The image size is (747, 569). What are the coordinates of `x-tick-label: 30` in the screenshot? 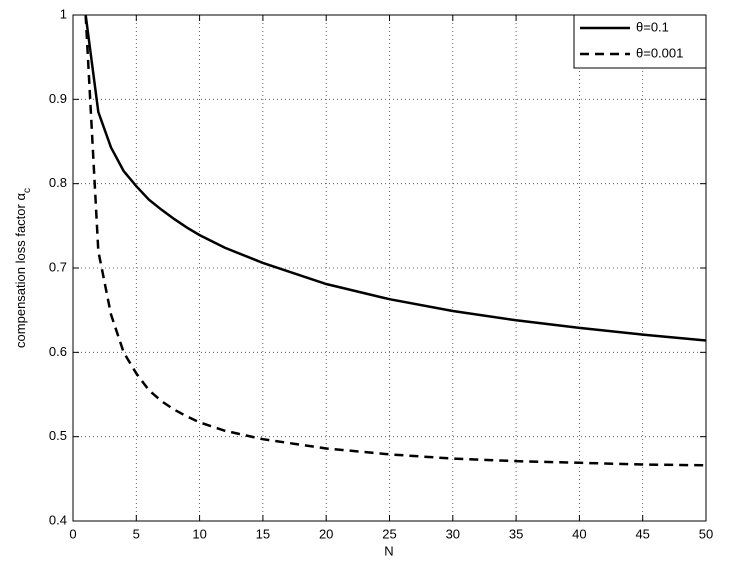 It's located at (453, 533).